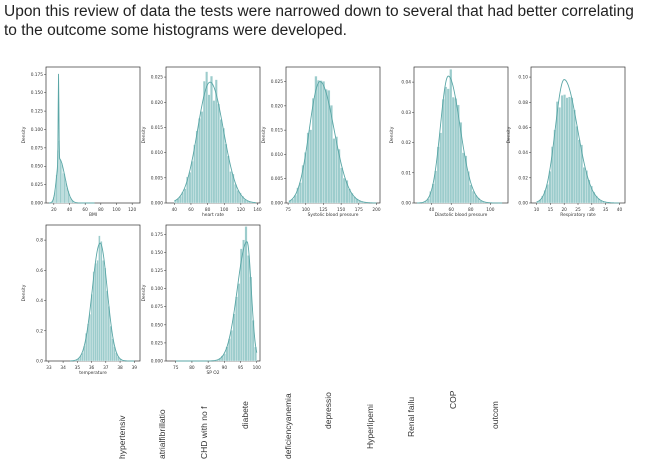 This screenshot has width=645, height=461. I want to click on y-tick-label: 0.4, so click(39, 301).